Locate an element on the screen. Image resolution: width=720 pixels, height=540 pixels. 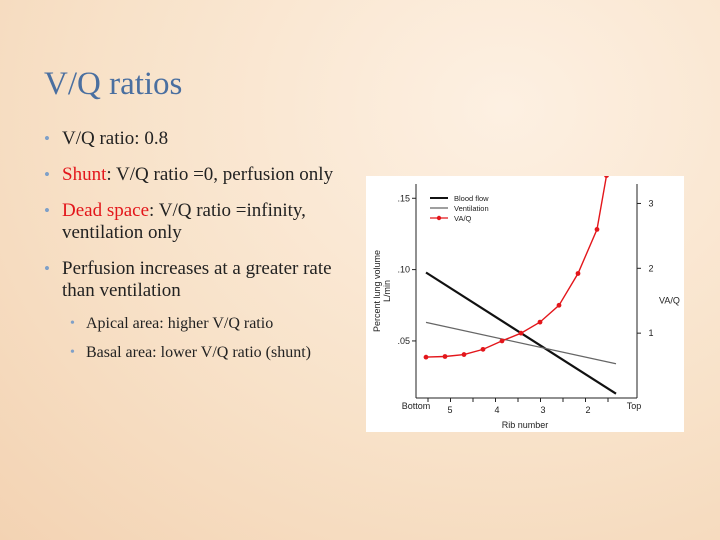
dead-space-term: Dead space is located at coordinates (106, 210).